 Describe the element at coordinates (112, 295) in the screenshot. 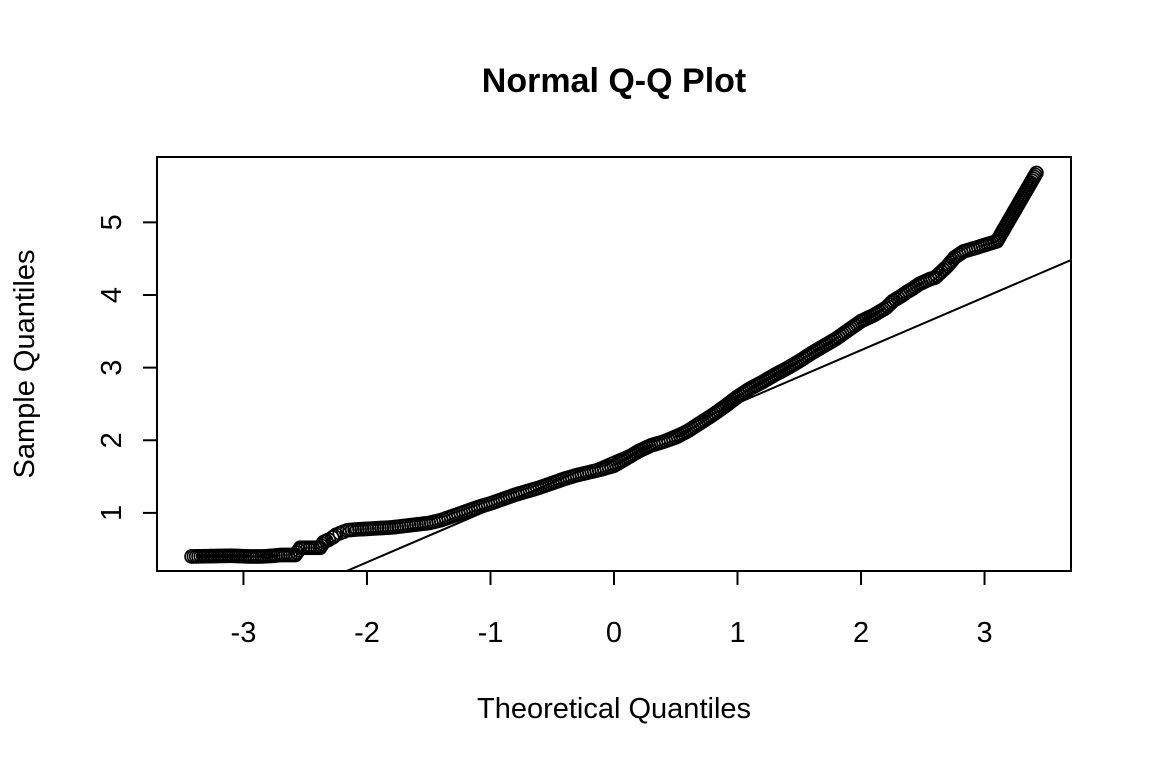

I see `y-tick-label: 4` at that location.